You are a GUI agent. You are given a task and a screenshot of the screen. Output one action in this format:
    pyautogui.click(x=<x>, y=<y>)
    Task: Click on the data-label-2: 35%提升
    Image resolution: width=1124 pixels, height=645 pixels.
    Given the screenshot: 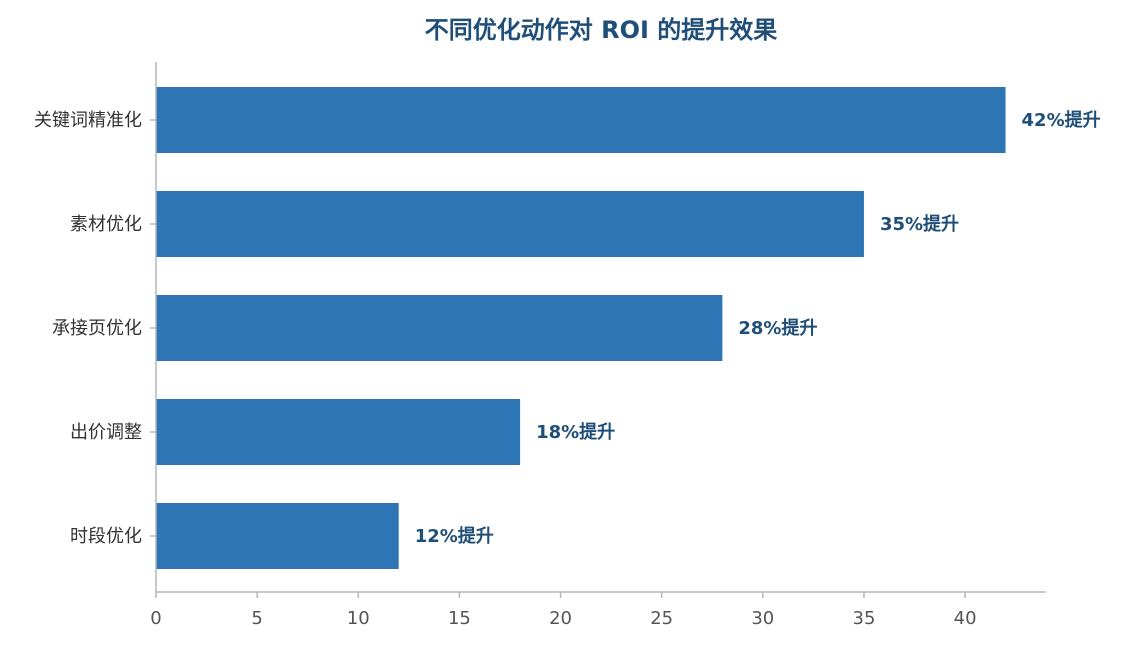 What is the action you would take?
    pyautogui.click(x=919, y=224)
    